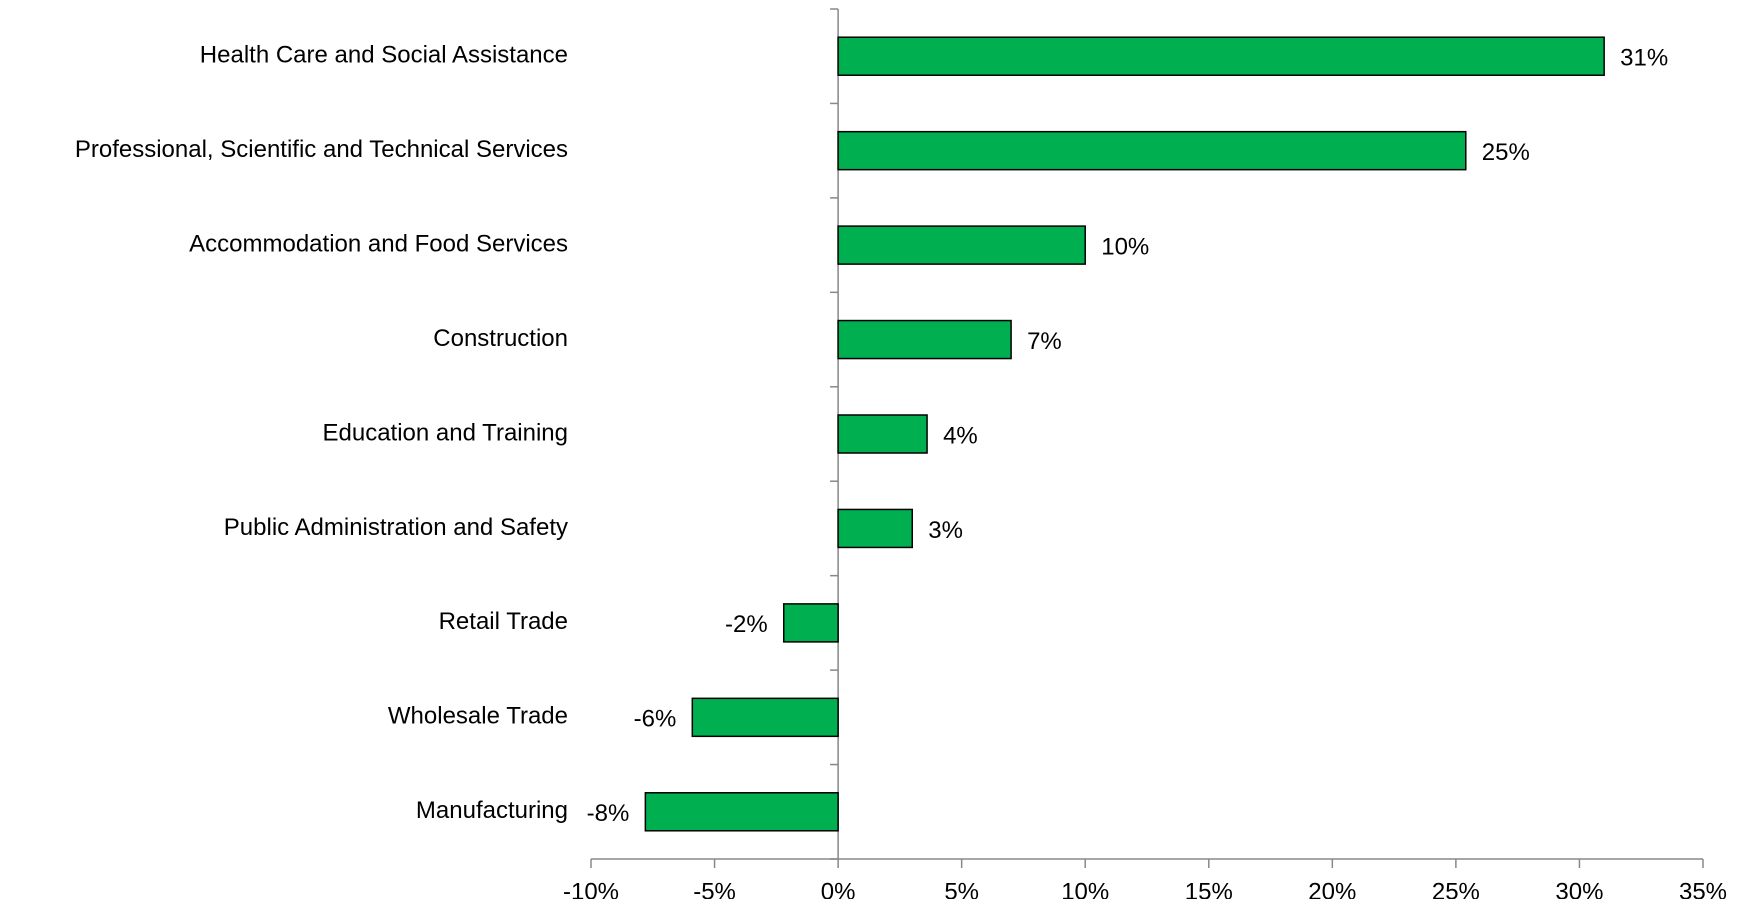  I want to click on x-tick-label: -10%, so click(591, 888).